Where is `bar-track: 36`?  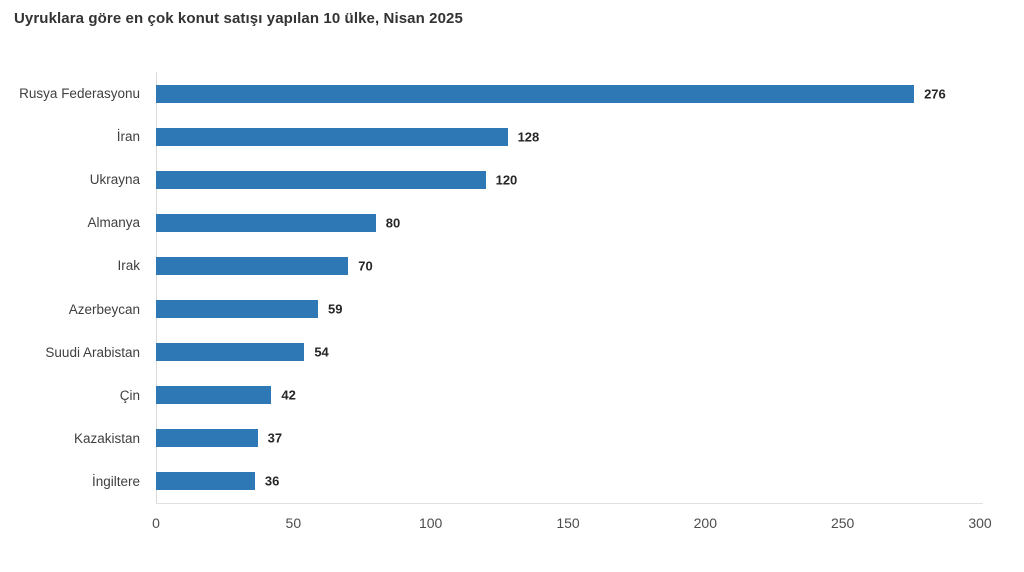 bar-track: 36 is located at coordinates (568, 481).